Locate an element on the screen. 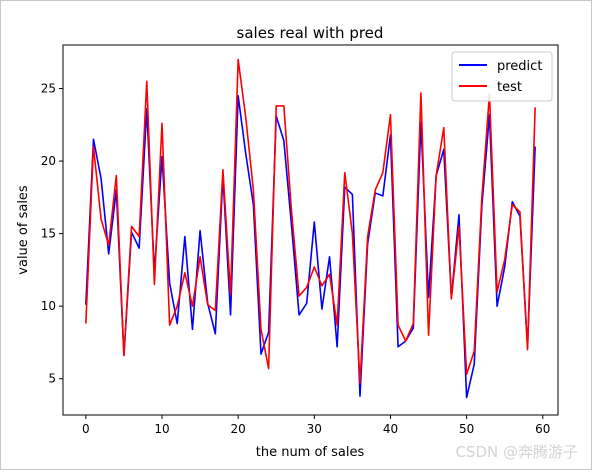 The width and height of the screenshot is (592, 474). x-tick-label: 20 is located at coordinates (238, 429).